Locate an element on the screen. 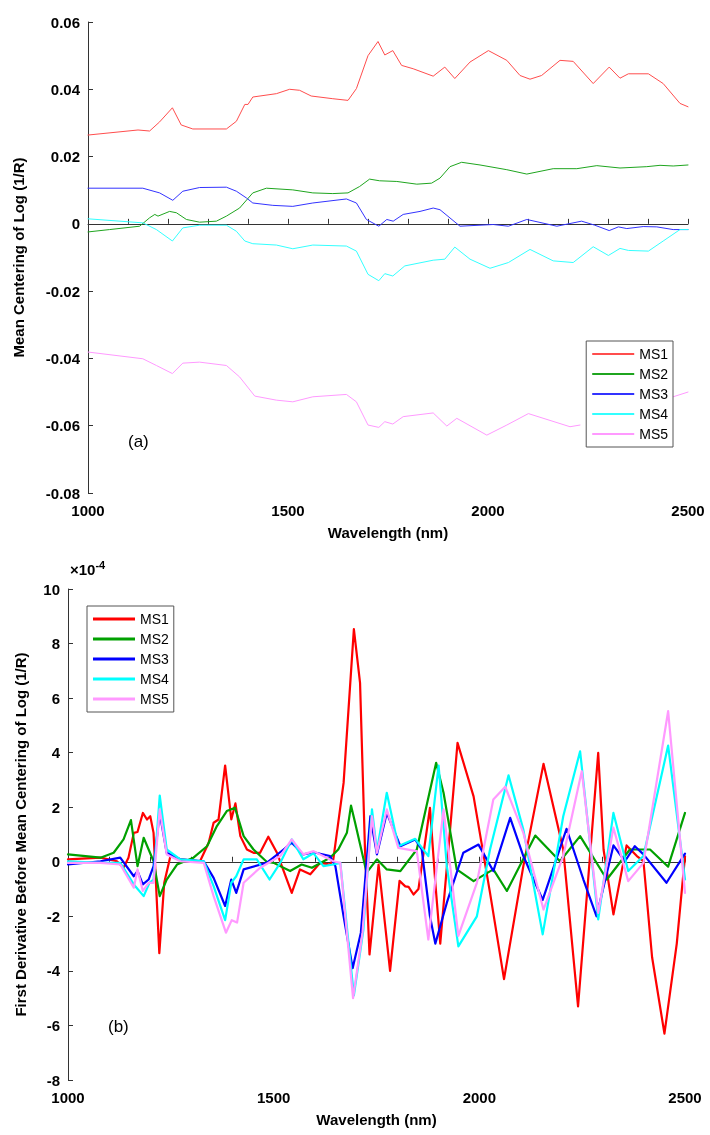 The height and width of the screenshot is (1135, 710). y-tick-label: 2 is located at coordinates (55, 807).